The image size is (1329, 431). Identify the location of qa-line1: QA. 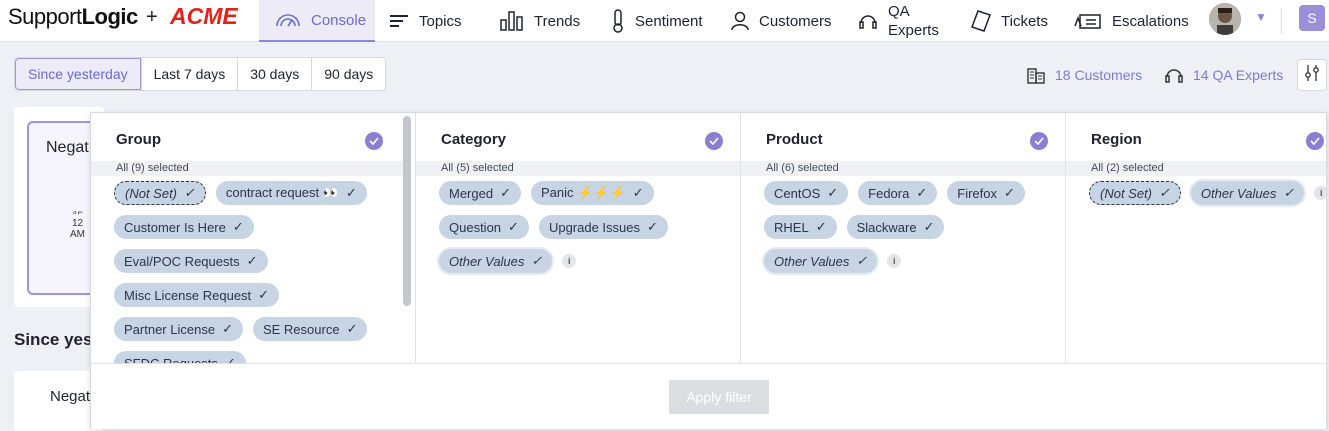
(899, 11).